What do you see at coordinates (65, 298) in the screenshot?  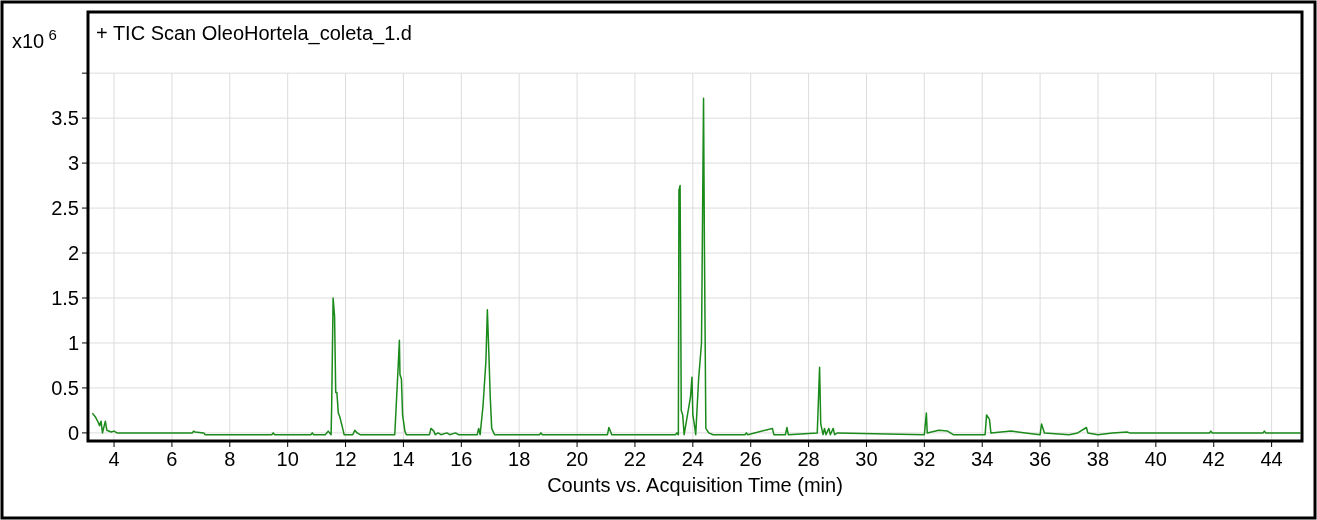 I see `y-tick-label: 1.5` at bounding box center [65, 298].